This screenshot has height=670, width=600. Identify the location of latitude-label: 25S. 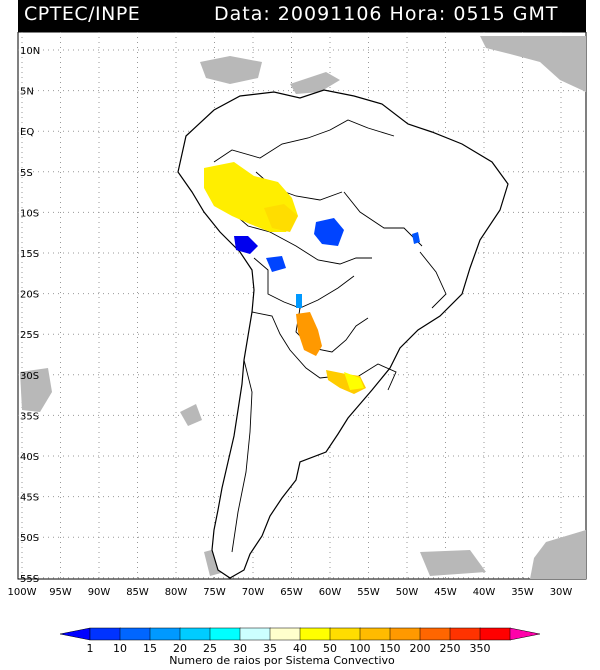
(29, 335).